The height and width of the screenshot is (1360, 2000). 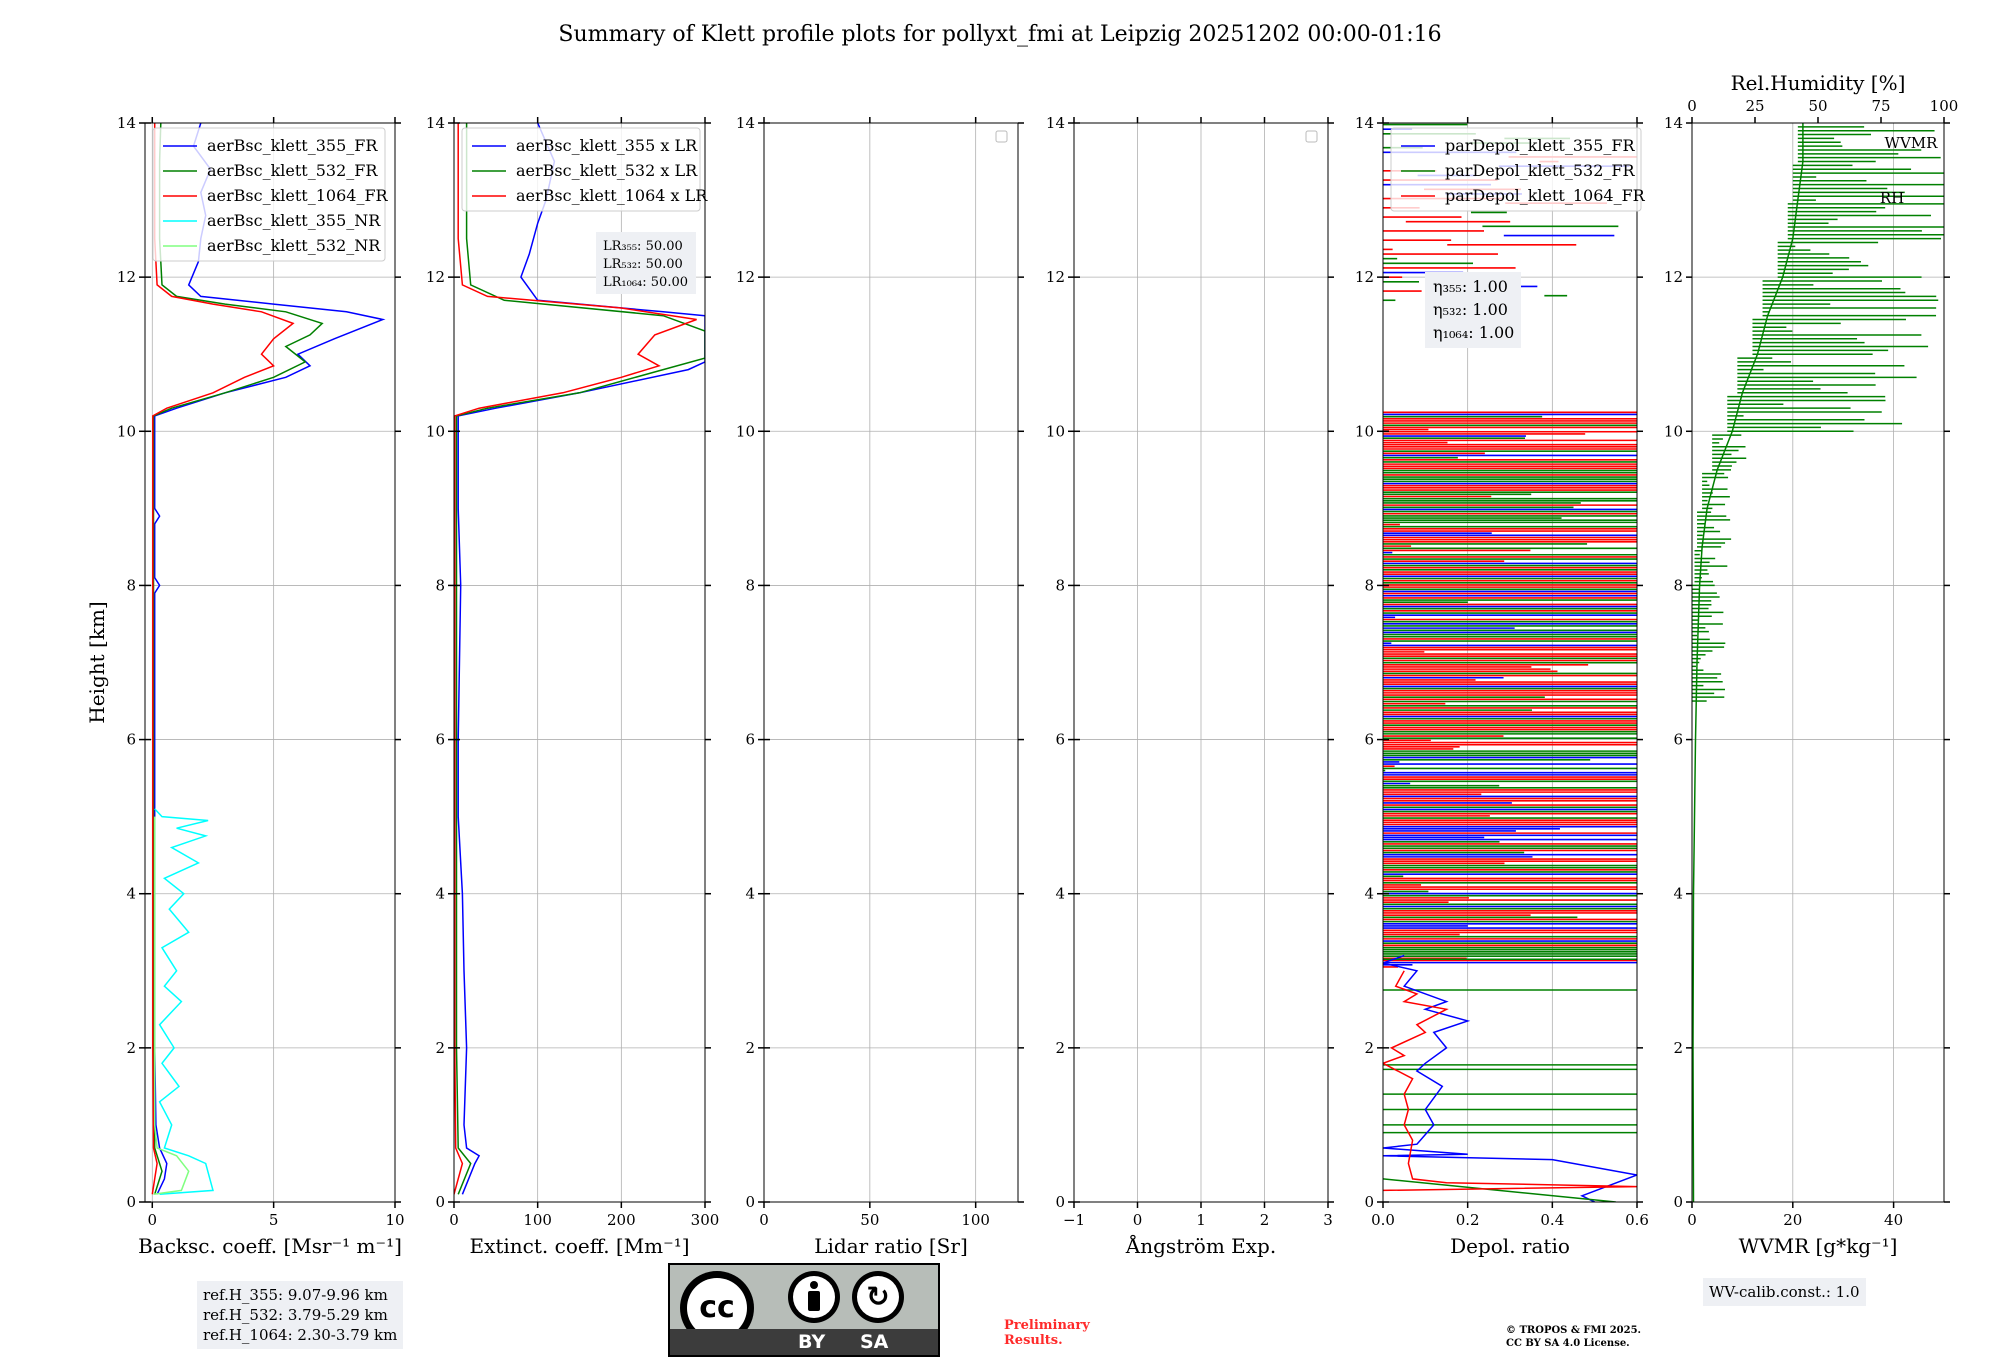 I want to click on x-tick-label: 0.6, so click(x=1637, y=1220).